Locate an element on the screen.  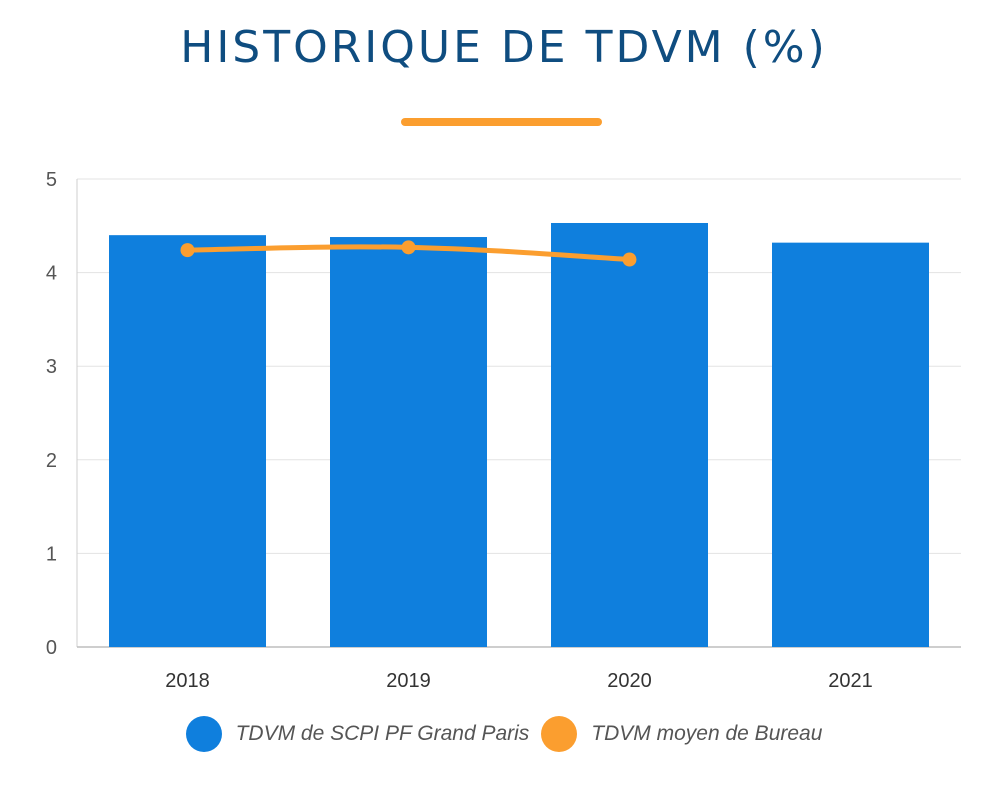
legend-item-bar-series: TDVM de SCPI PF Grand Paris is located at coordinates (357, 734).